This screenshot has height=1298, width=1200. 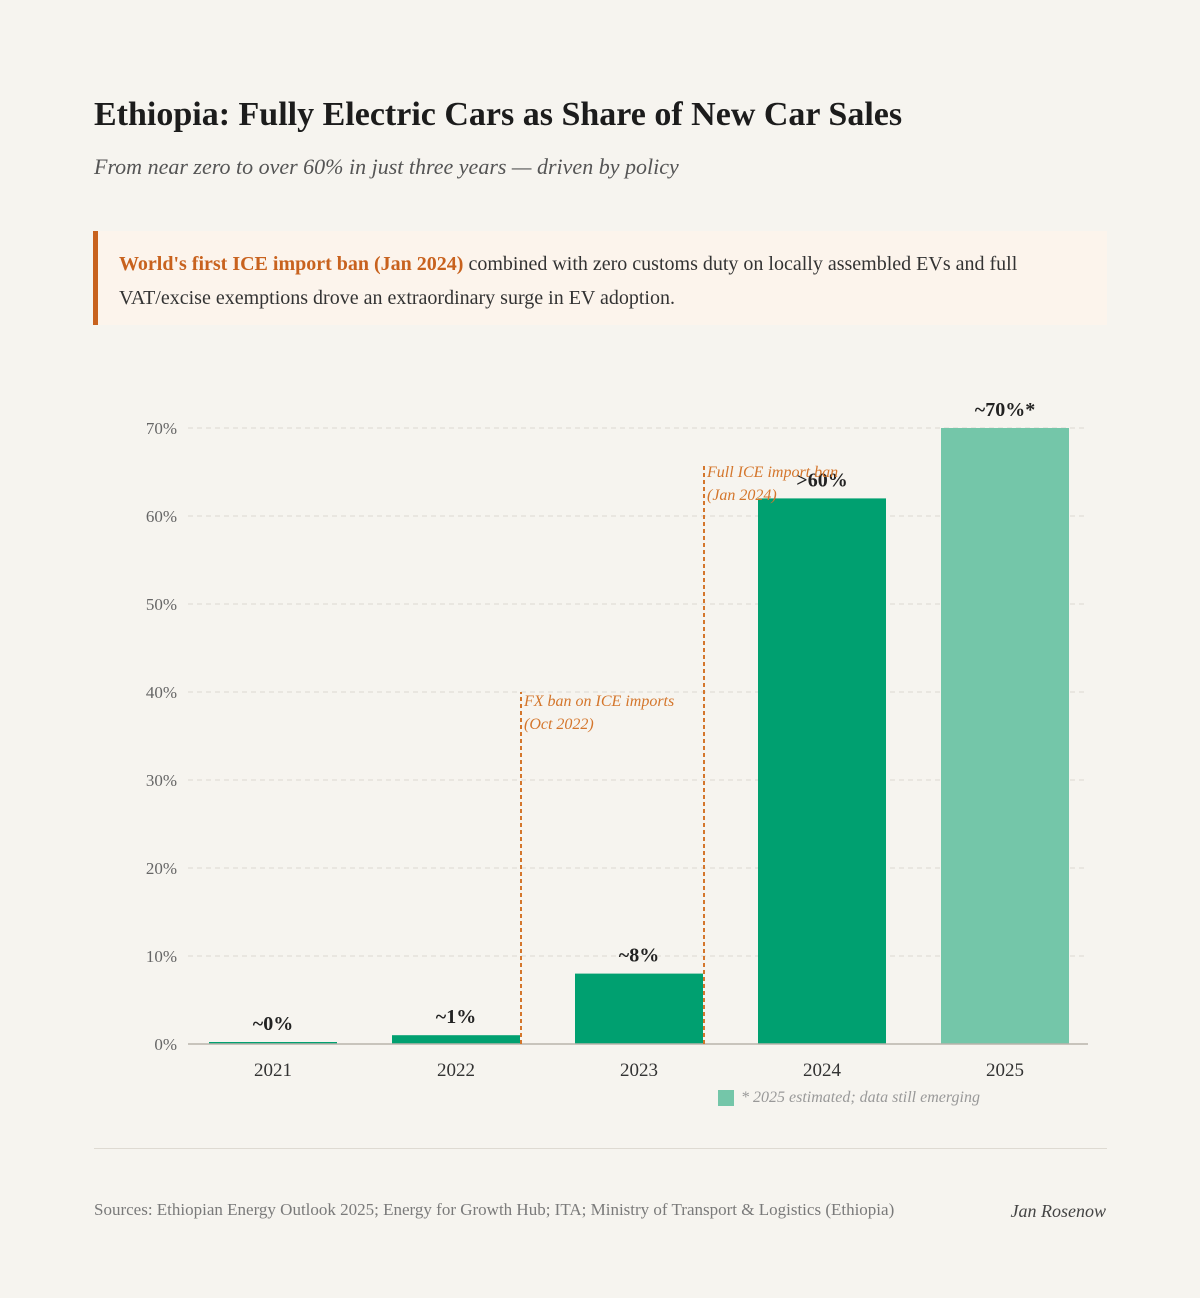 What do you see at coordinates (639, 1070) in the screenshot?
I see `x-tick-label: 2023` at bounding box center [639, 1070].